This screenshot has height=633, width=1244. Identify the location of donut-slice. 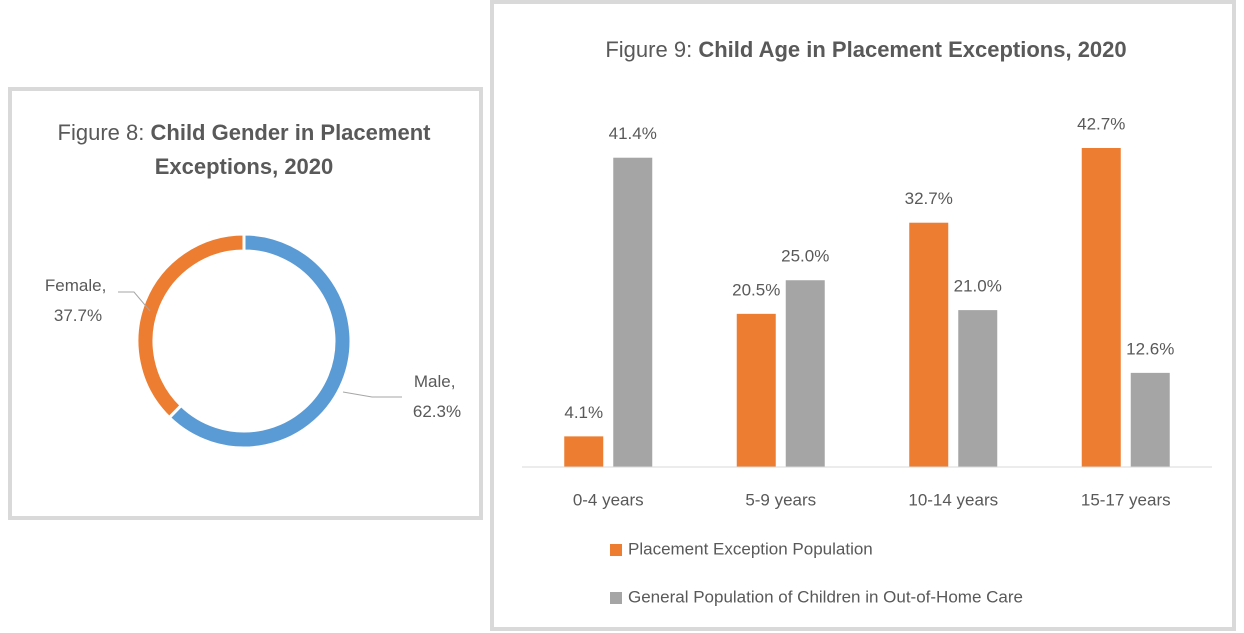
(190, 326).